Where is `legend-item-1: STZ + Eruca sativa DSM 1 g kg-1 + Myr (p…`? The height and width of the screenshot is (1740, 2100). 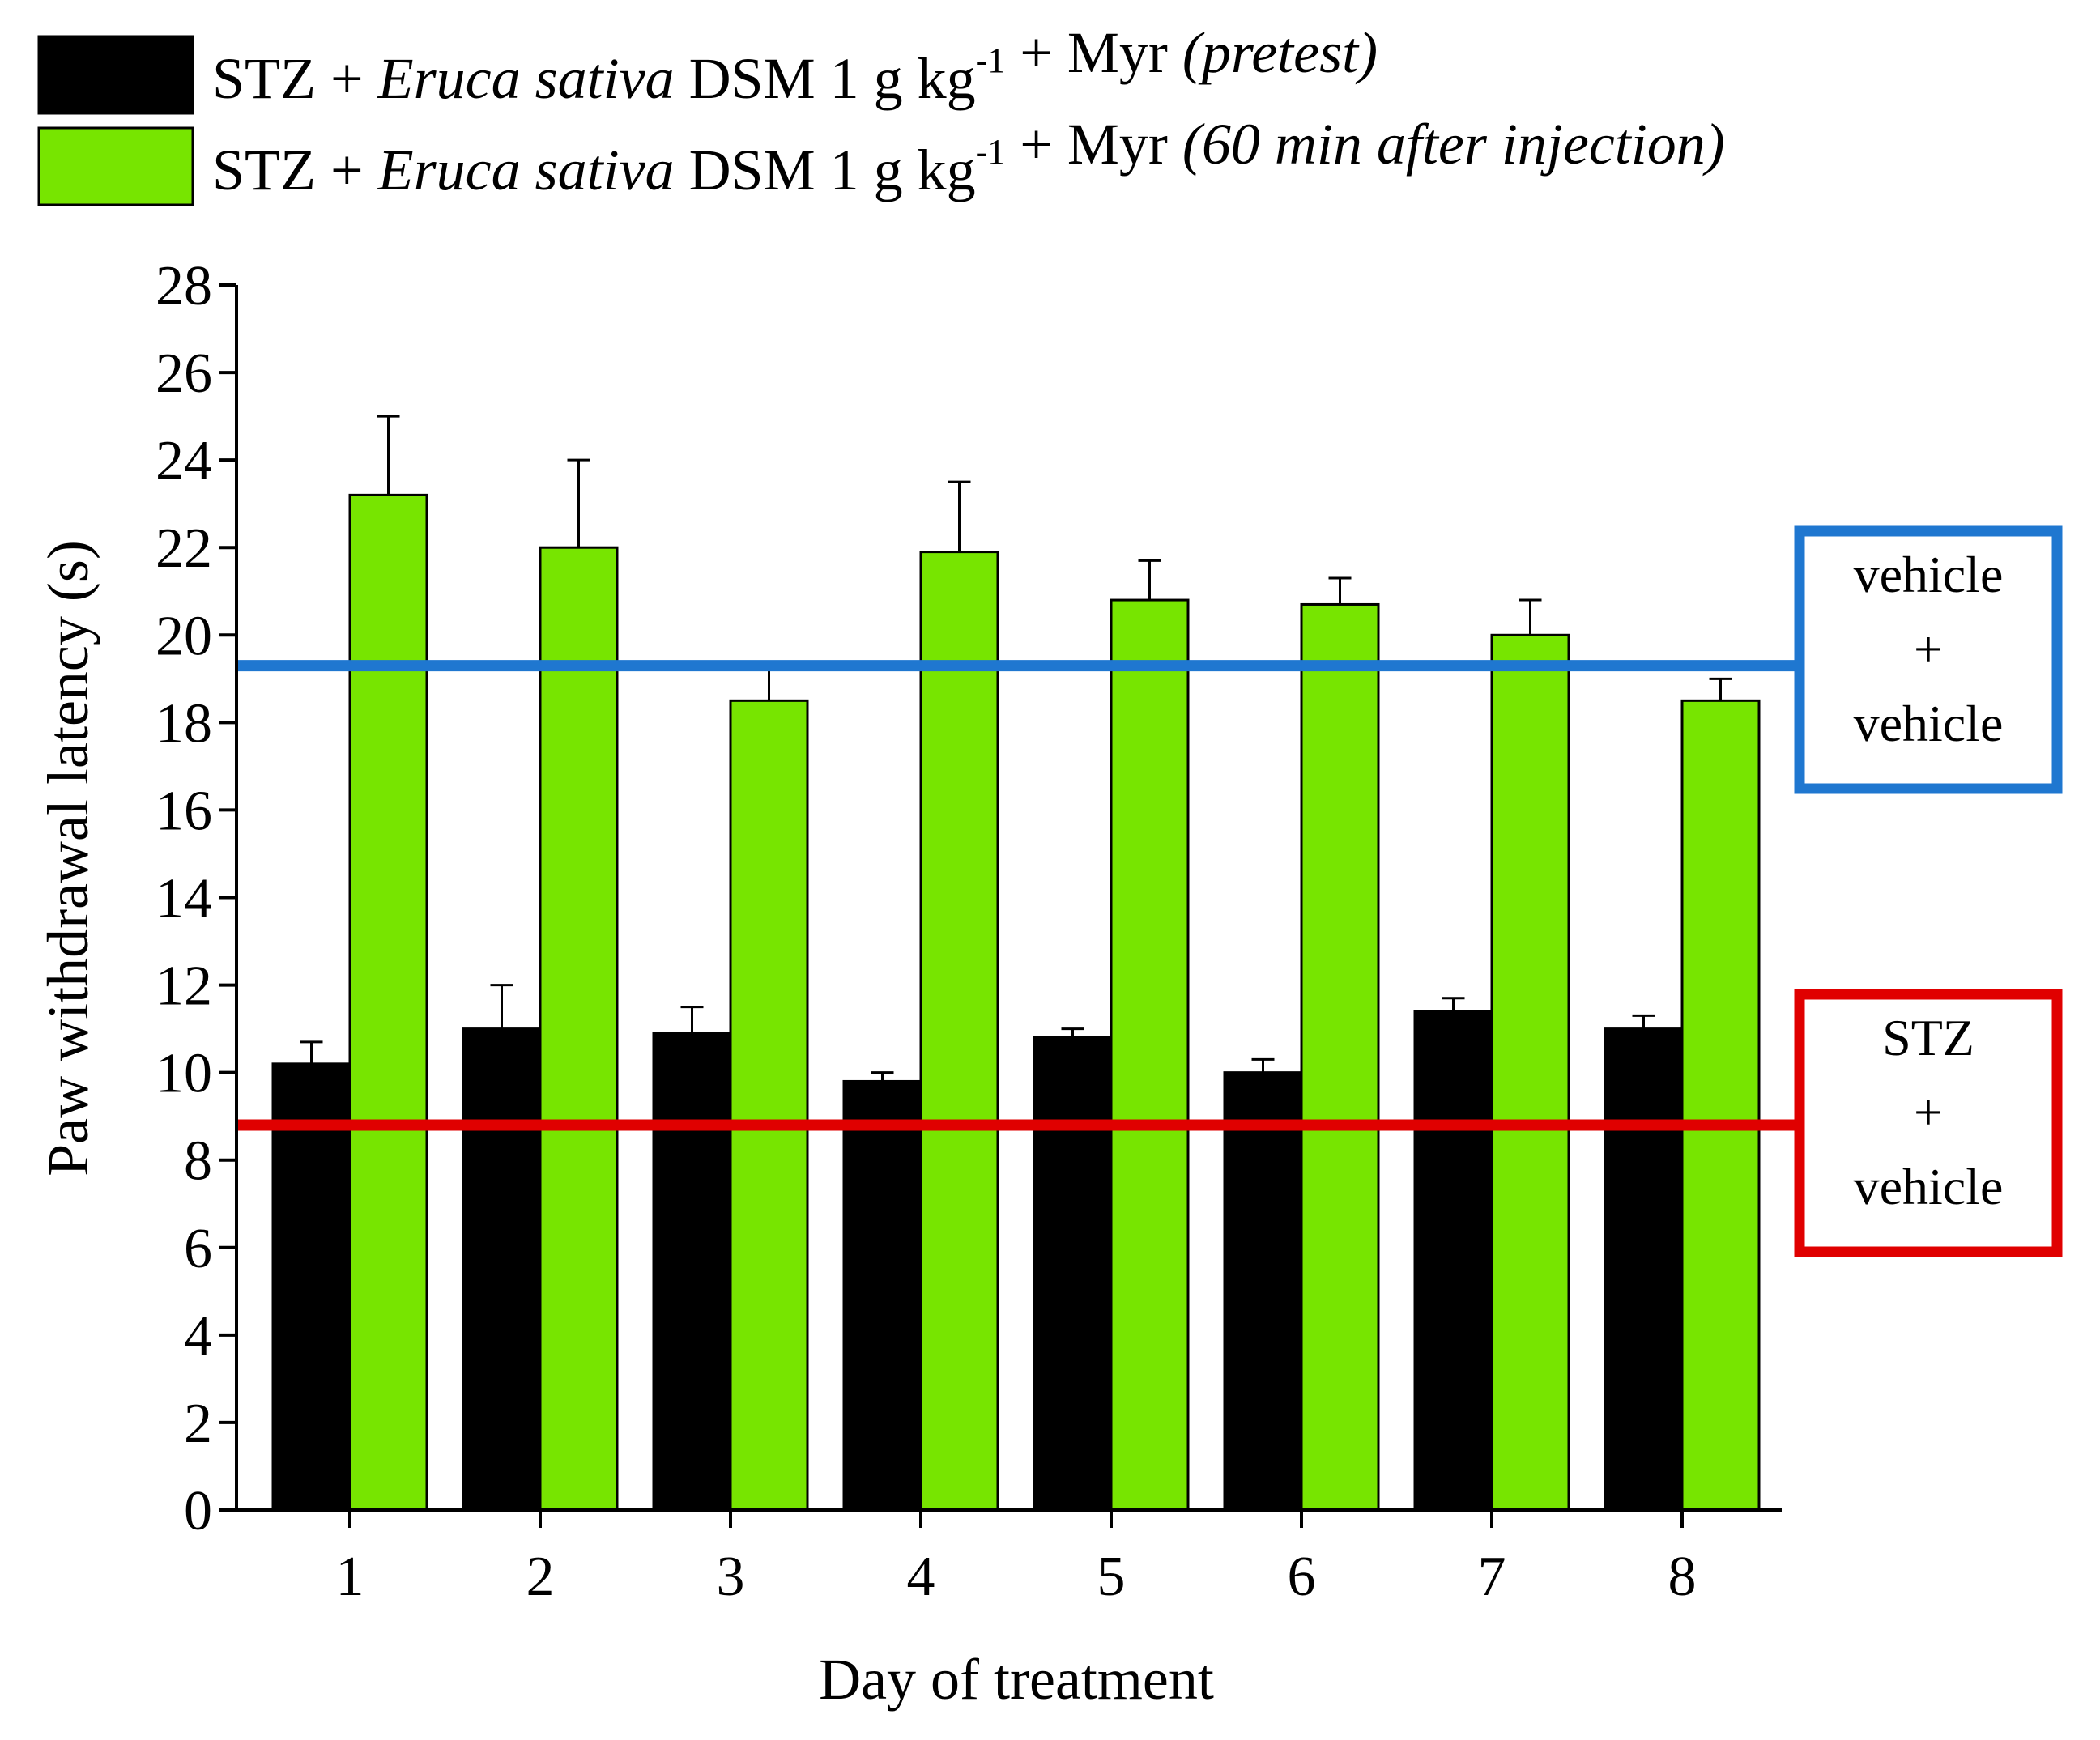 legend-item-1: STZ + Eruca sativa DSM 1 g kg-1 + Myr (p… is located at coordinates (707, 67).